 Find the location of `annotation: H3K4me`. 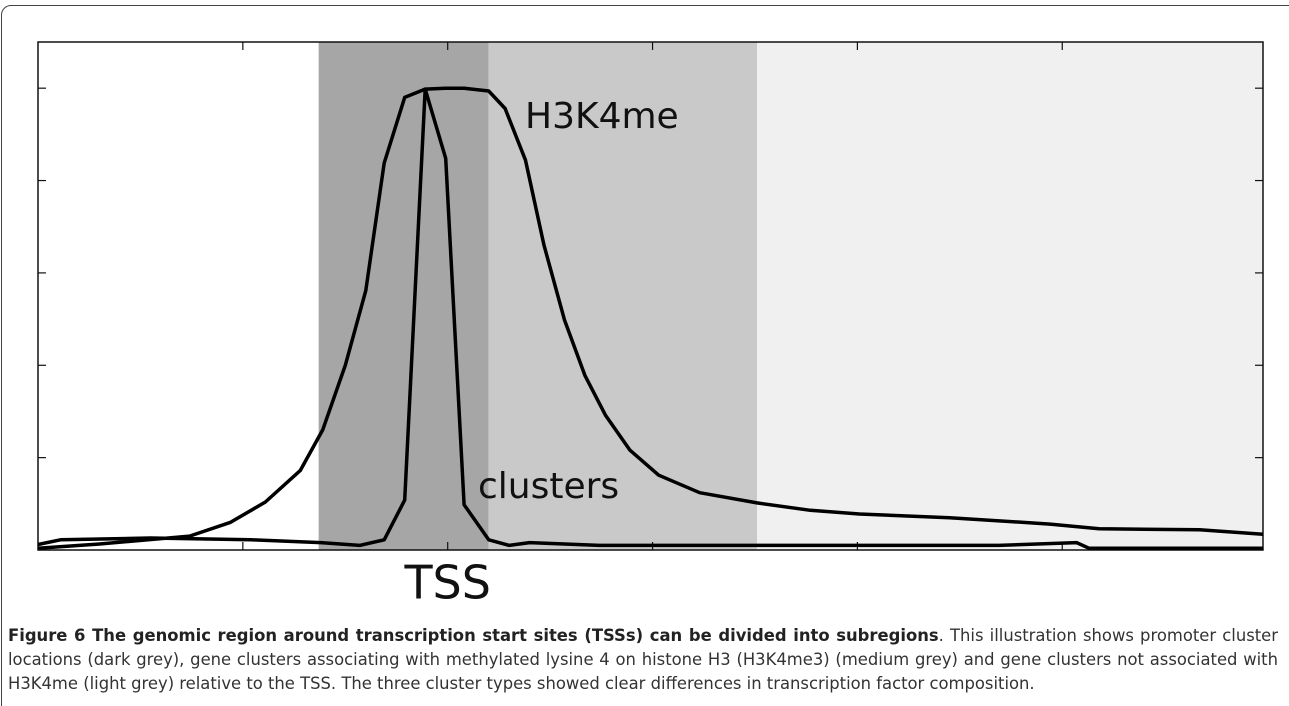

annotation: H3K4me is located at coordinates (602, 116).